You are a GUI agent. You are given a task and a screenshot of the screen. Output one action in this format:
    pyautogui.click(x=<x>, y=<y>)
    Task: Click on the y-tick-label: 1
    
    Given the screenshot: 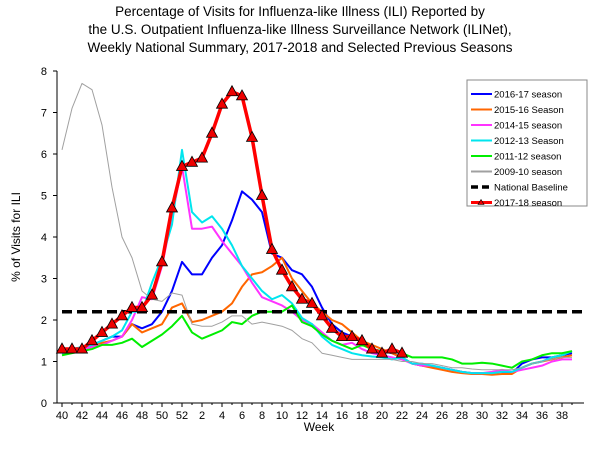 What is the action you would take?
    pyautogui.click(x=44, y=363)
    